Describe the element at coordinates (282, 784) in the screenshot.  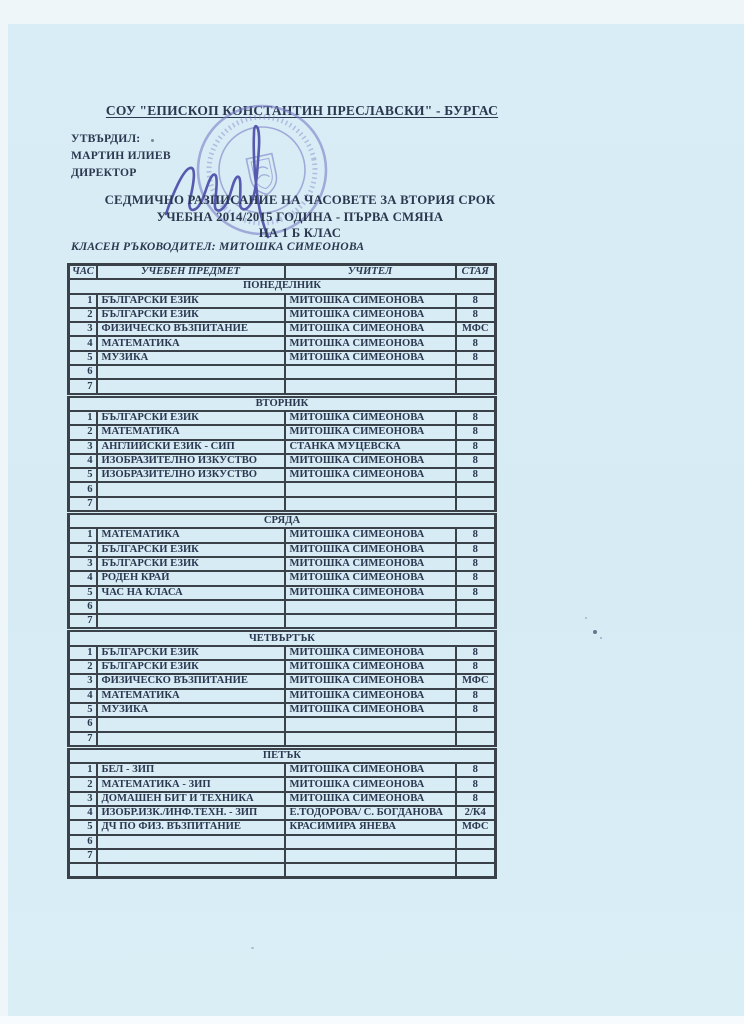
I see `schedule-row: 2 МАТЕМАТИКА - ЗИП МИТОШКА СИМЕОНОВА 8` at that location.